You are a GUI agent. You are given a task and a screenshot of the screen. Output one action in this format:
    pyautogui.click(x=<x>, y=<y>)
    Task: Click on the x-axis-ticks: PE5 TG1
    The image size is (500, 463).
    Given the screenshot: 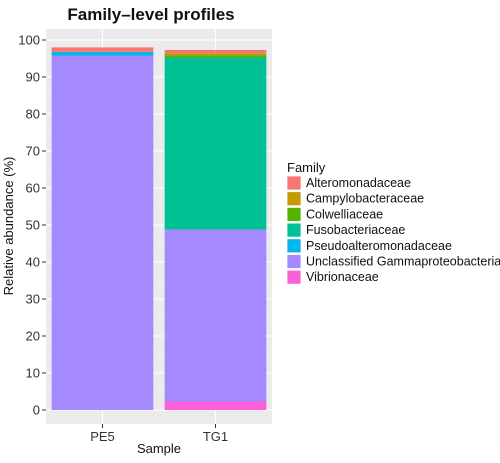 What is the action you would take?
    pyautogui.click(x=159, y=434)
    